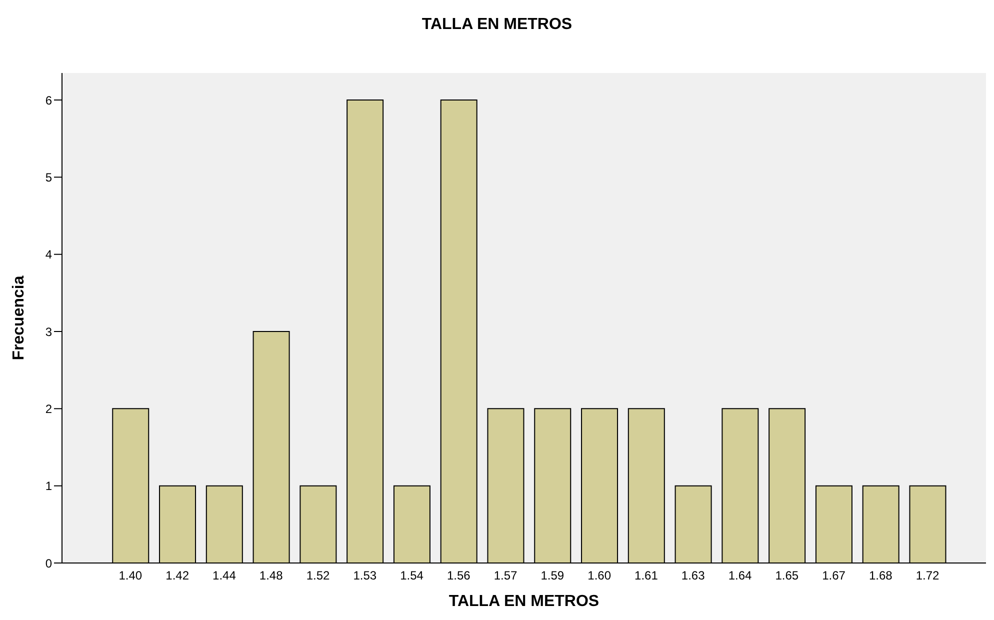 The height and width of the screenshot is (620, 994). Describe the element at coordinates (646, 575) in the screenshot. I see `x-tick-label: 1.61` at that location.